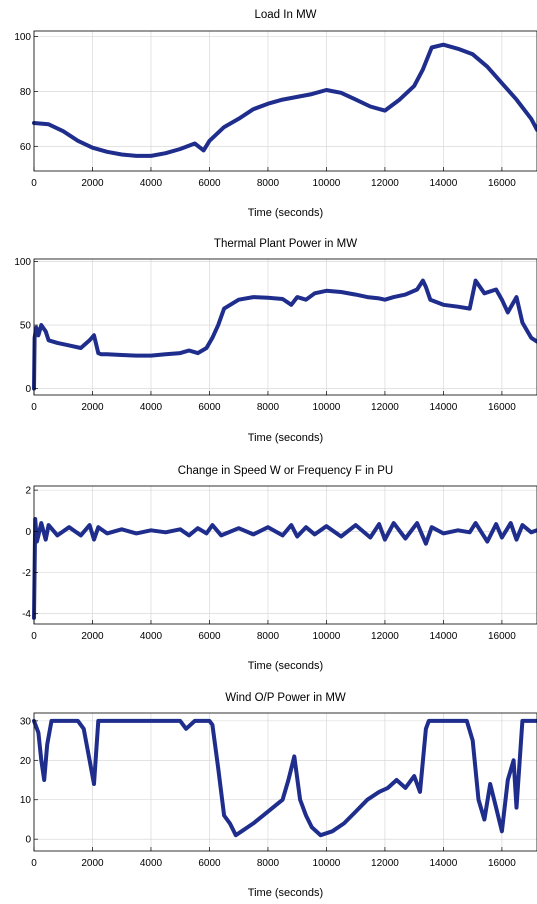  I want to click on y-tick-label: 60, so click(26, 147).